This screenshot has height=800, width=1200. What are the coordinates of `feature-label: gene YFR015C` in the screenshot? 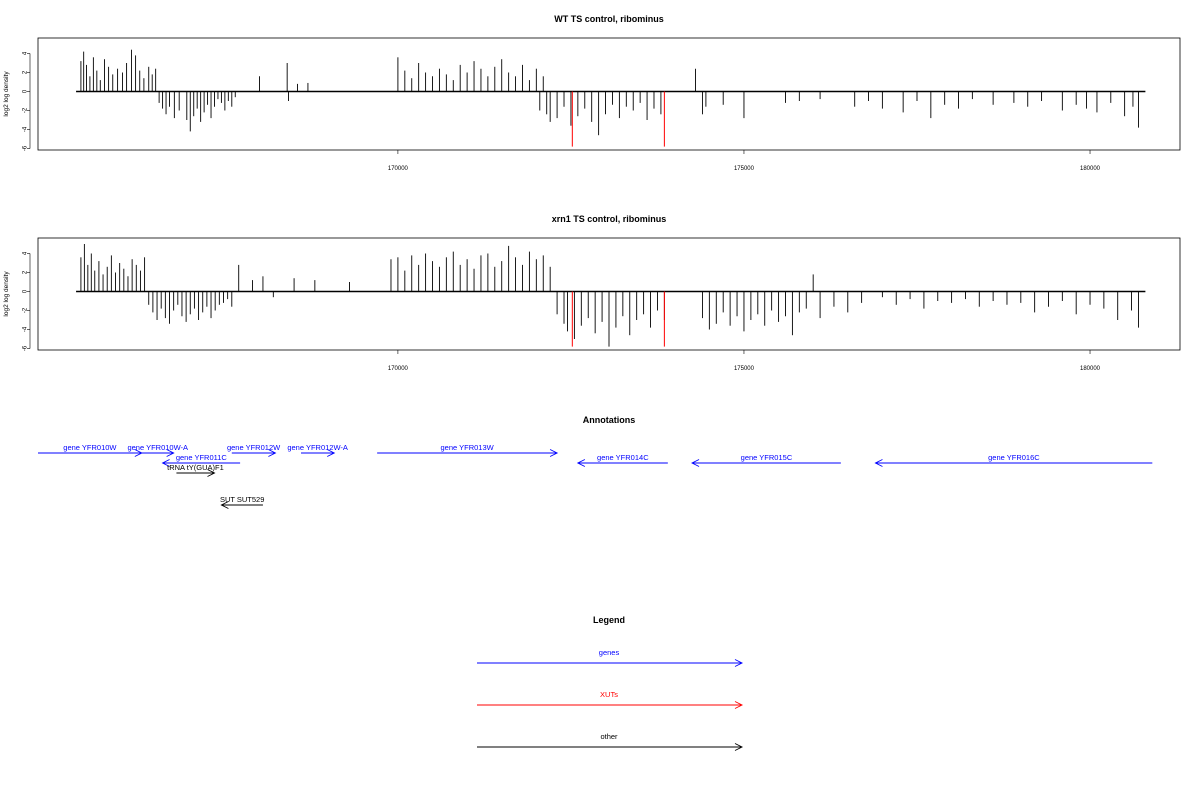 It's located at (767, 457).